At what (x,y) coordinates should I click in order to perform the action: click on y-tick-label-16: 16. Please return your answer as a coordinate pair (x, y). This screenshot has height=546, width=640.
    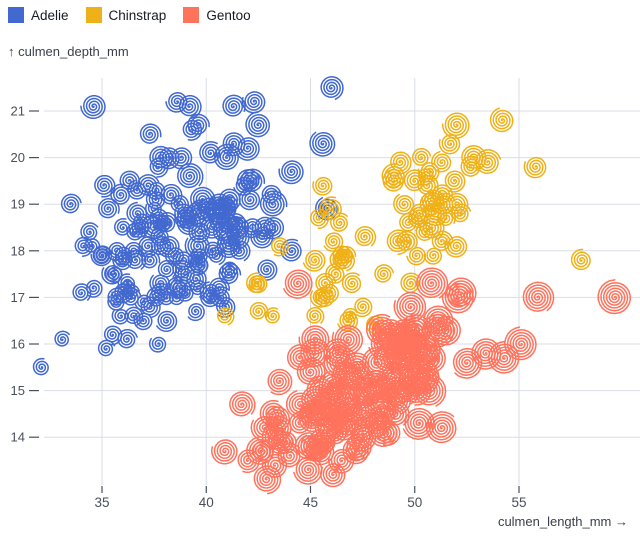
    Looking at the image, I should click on (18, 344).